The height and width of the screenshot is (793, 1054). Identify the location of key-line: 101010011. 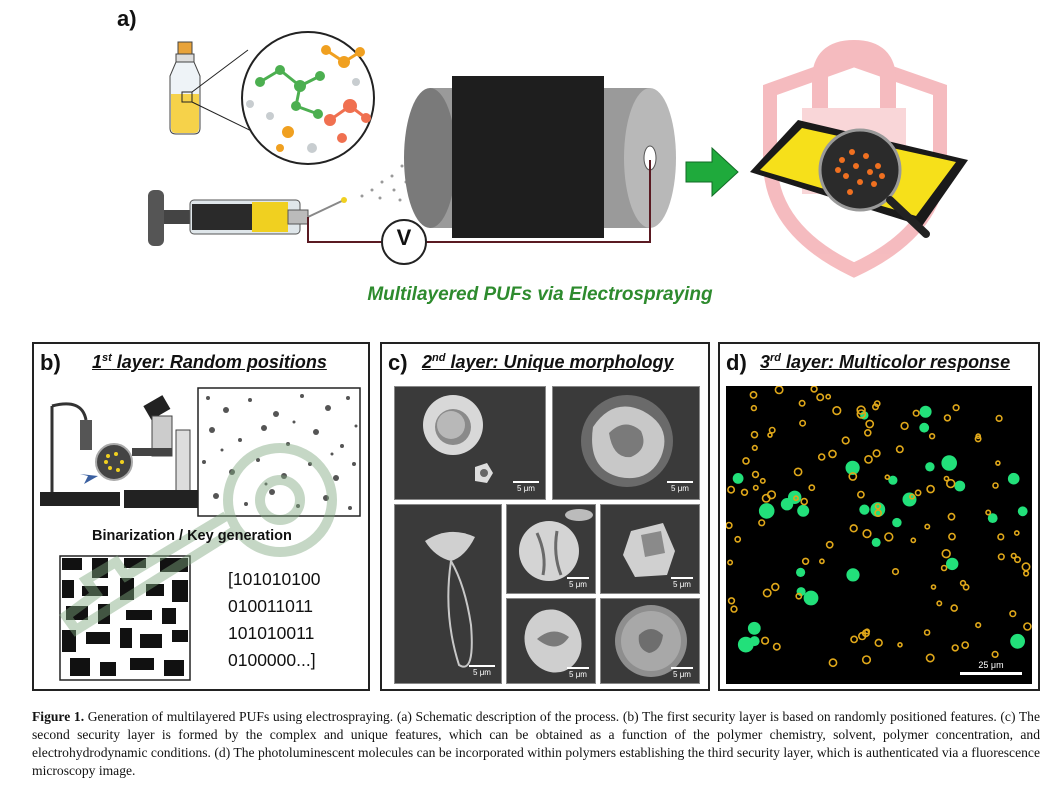
(271, 633).